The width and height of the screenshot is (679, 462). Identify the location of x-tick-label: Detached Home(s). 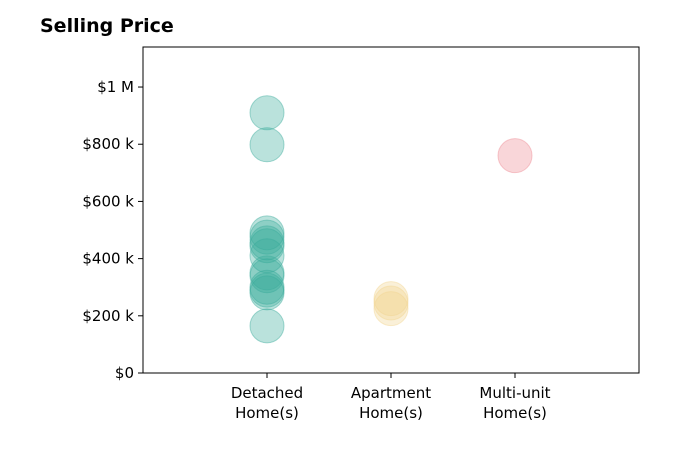
(267, 403).